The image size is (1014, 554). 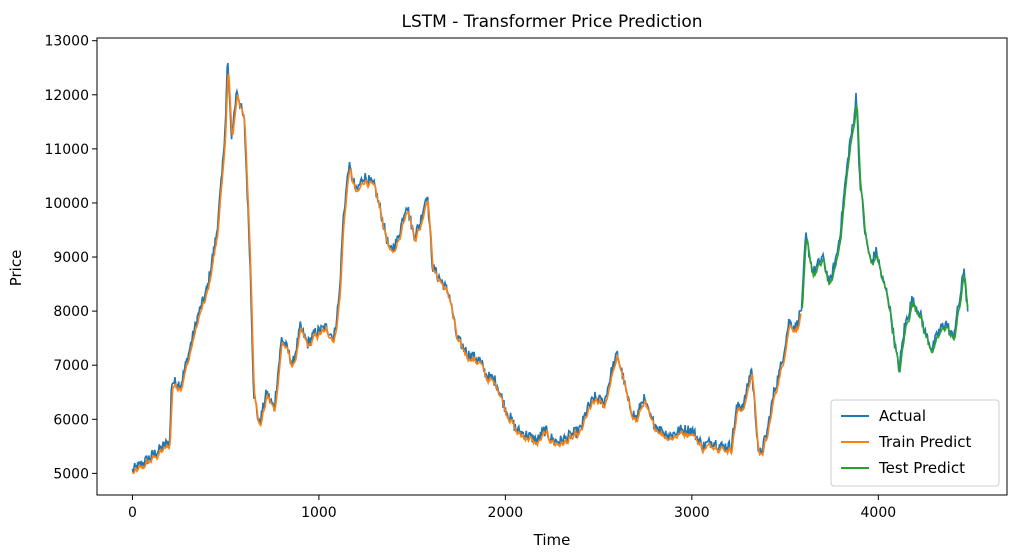 What do you see at coordinates (506, 513) in the screenshot?
I see `x-tick-label: 2000` at bounding box center [506, 513].